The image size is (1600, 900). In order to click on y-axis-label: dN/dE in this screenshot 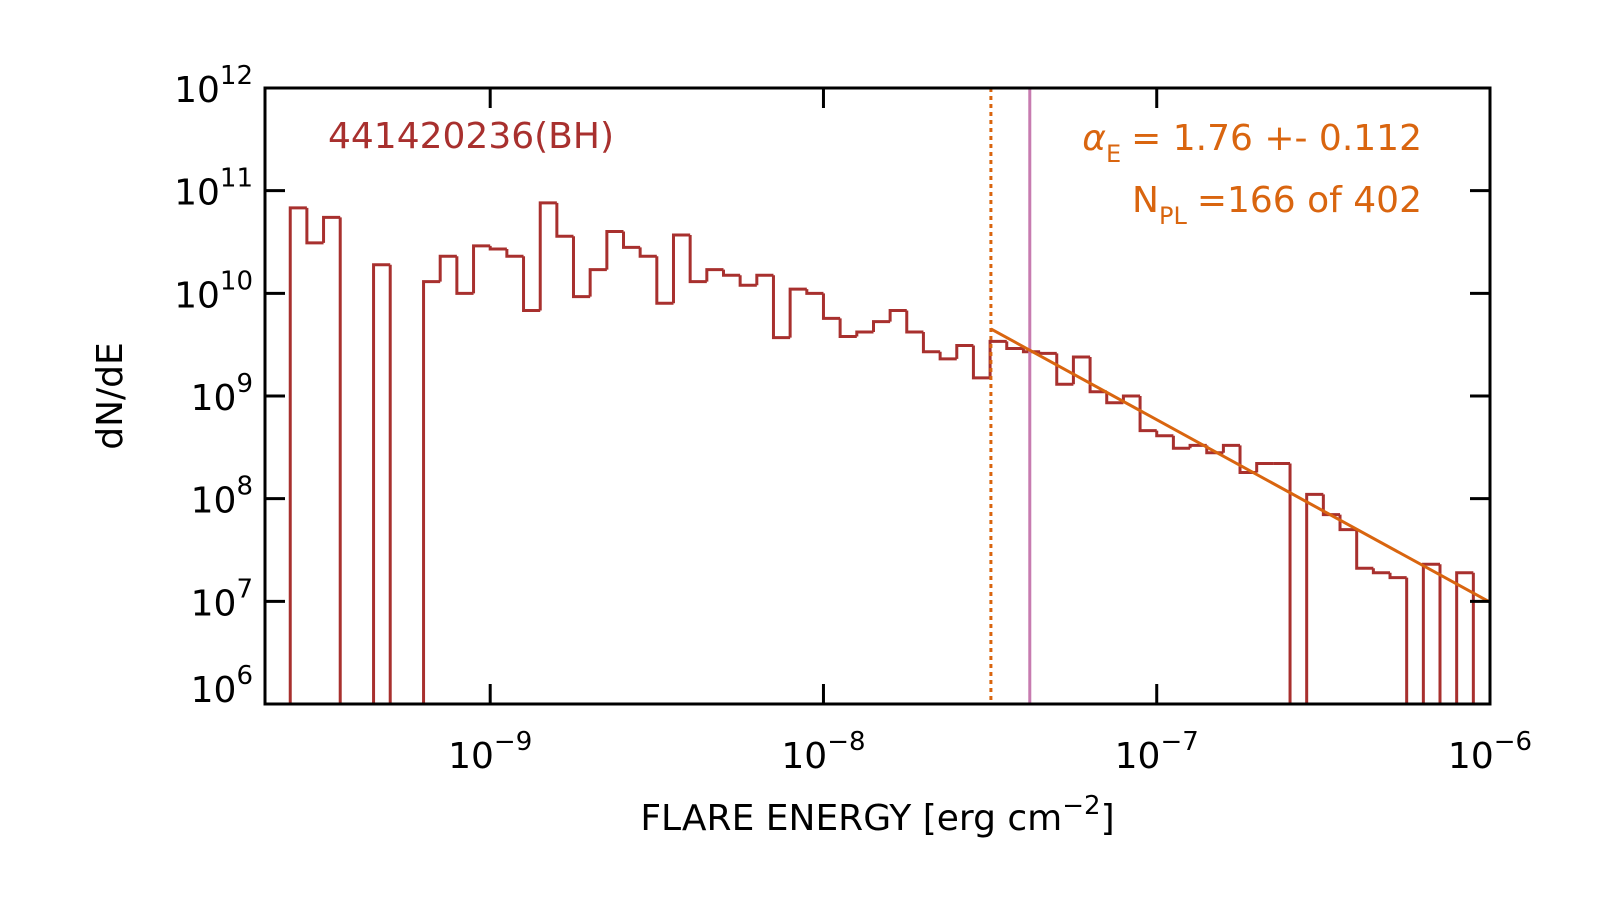, I will do `click(110, 396)`.